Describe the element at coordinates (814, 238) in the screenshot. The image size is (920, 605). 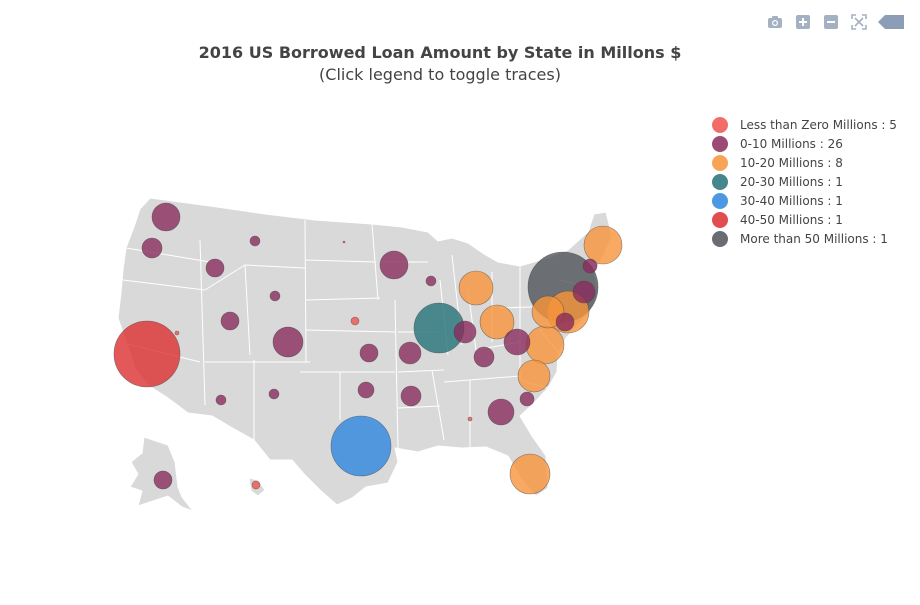
I see `legend-label: More than 50 Millions : 1` at that location.